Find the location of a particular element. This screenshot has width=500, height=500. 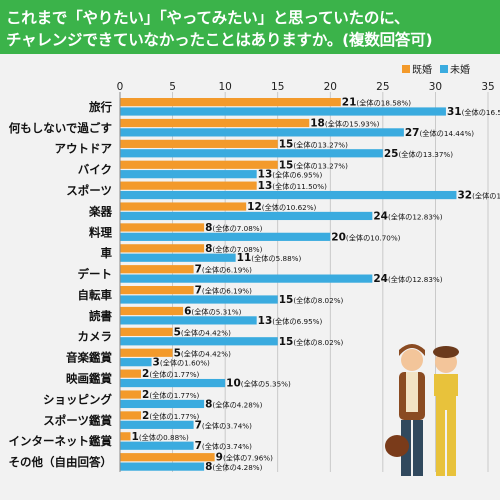

data-note: (全体の10.70%) is located at coordinates (373, 237).